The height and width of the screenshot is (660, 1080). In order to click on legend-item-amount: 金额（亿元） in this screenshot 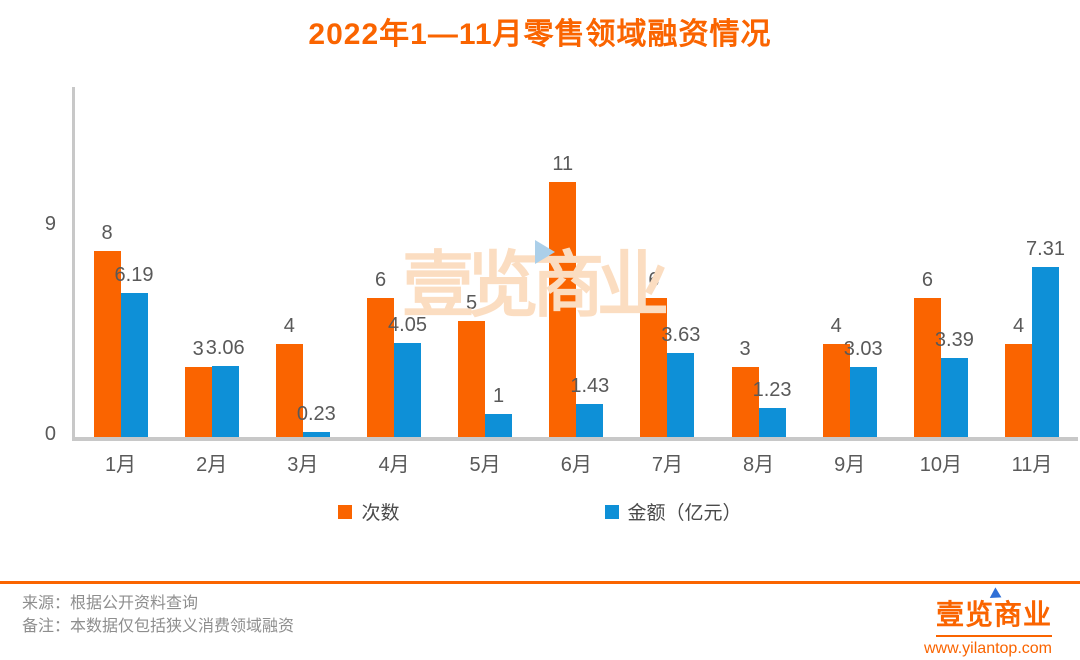, I will do `click(673, 511)`.